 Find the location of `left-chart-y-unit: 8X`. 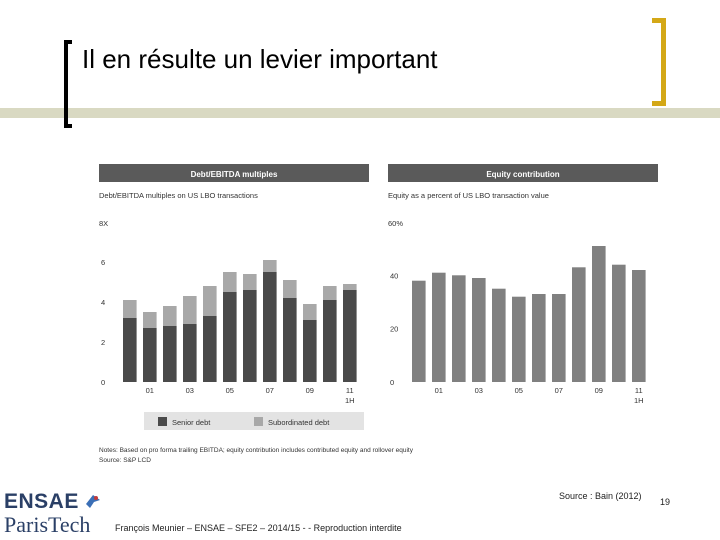

left-chart-y-unit: 8X is located at coordinates (103, 223).